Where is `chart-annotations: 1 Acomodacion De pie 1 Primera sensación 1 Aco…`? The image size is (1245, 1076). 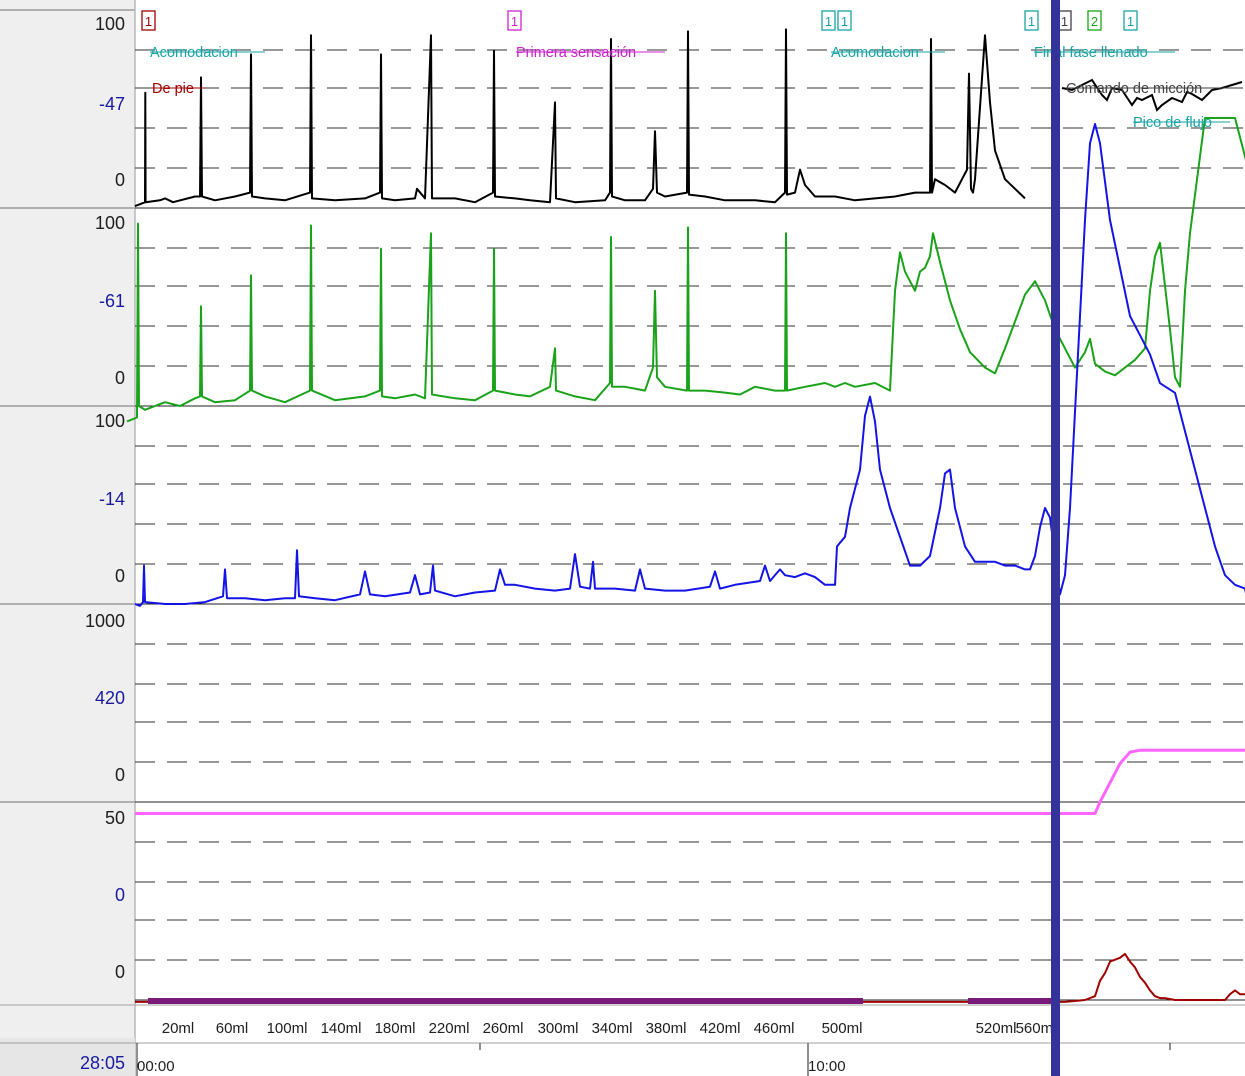 chart-annotations: 1 Acomodacion De pie 1 Primera sensación 1 Aco… is located at coordinates (685, 70).